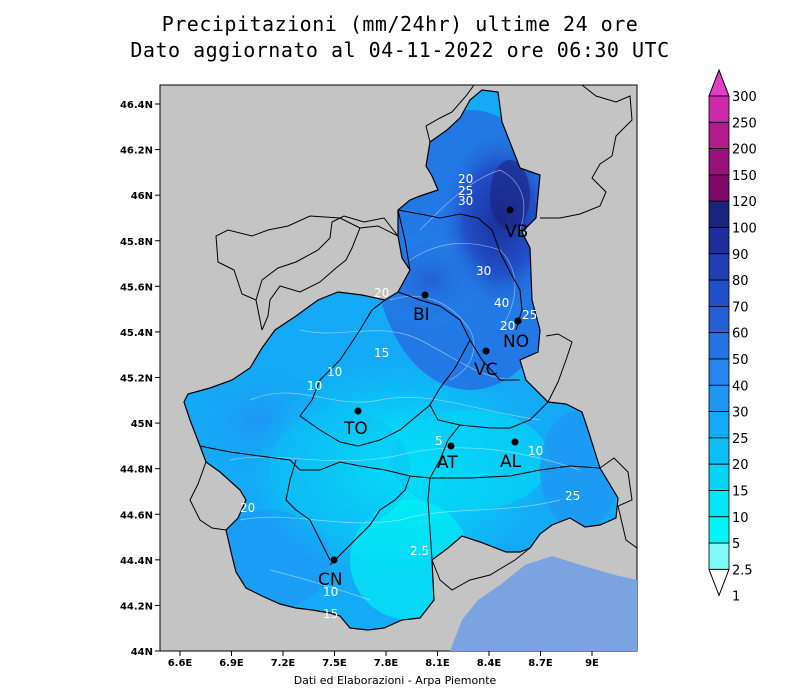 The height and width of the screenshot is (693, 800). I want to click on colorbar-label: 70, so click(740, 307).